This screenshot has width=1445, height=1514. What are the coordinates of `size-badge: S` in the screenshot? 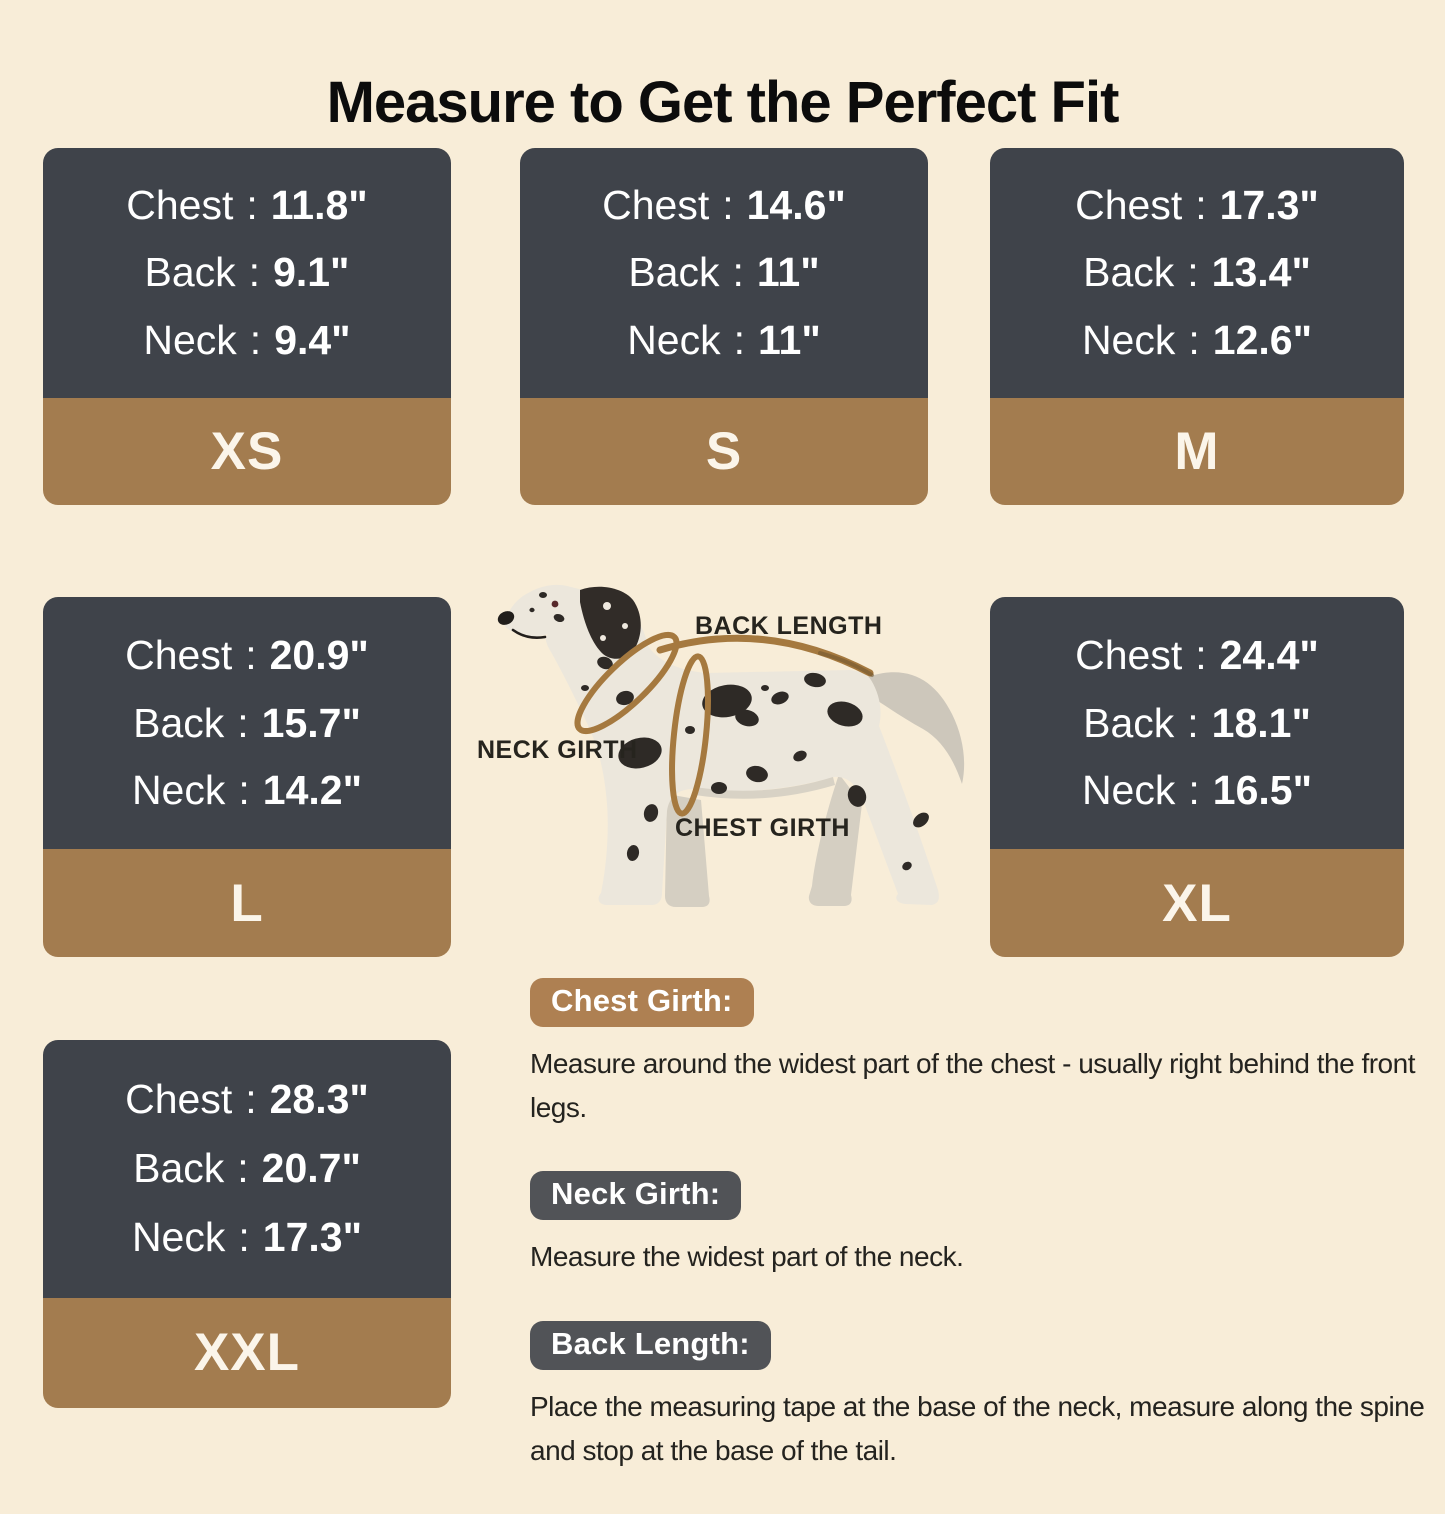 It's located at (724, 451).